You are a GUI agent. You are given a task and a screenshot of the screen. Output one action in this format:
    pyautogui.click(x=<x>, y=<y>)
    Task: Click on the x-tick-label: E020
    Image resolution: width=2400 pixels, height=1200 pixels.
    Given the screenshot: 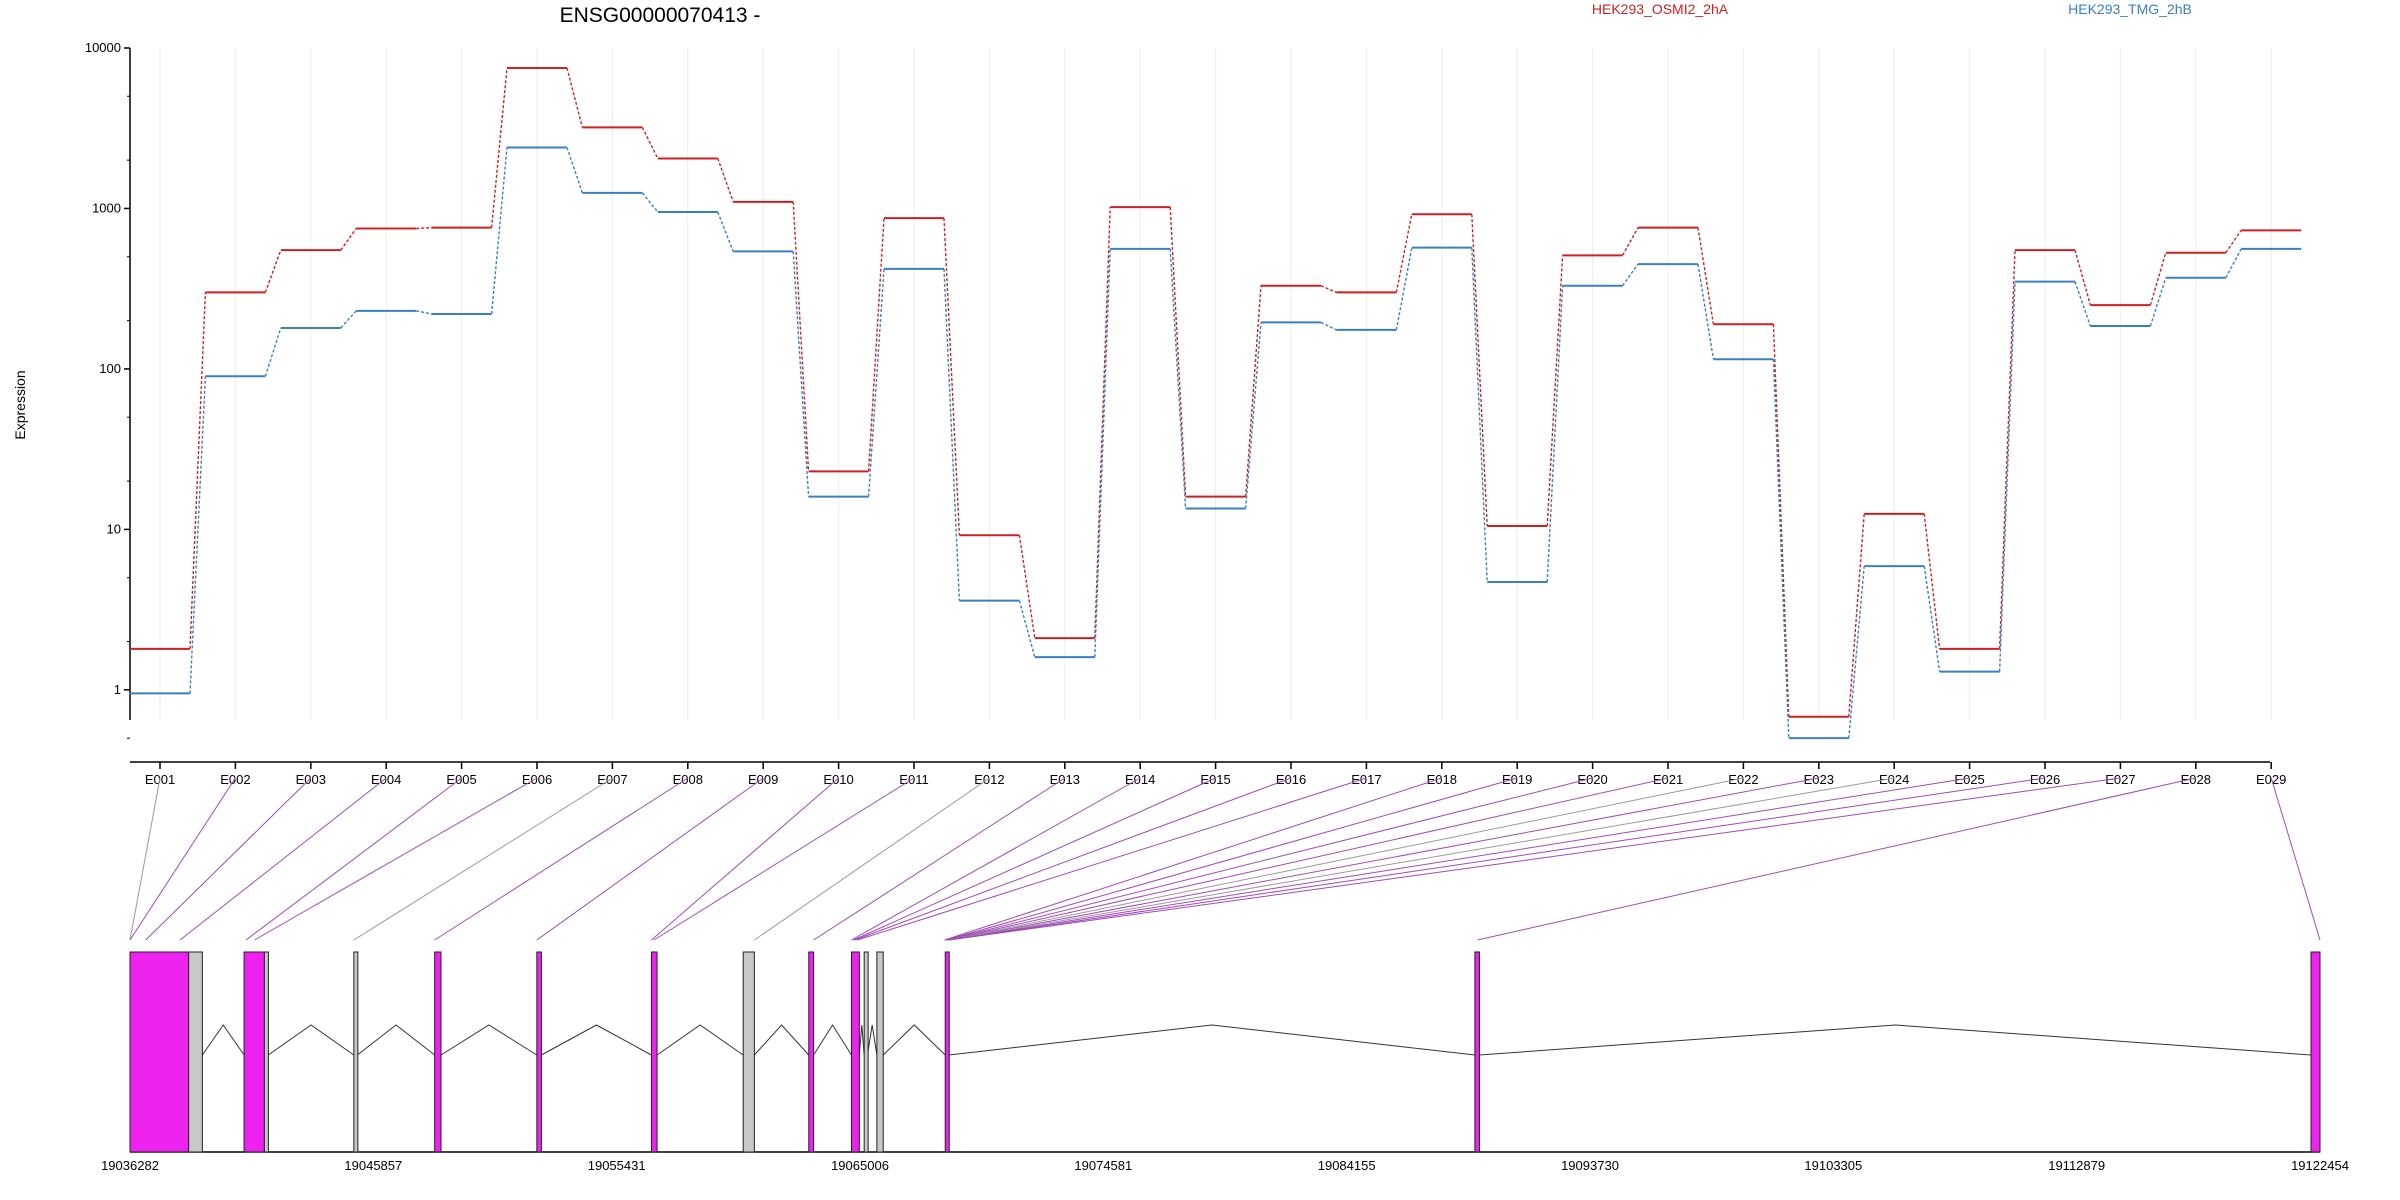 What is the action you would take?
    pyautogui.click(x=1592, y=779)
    